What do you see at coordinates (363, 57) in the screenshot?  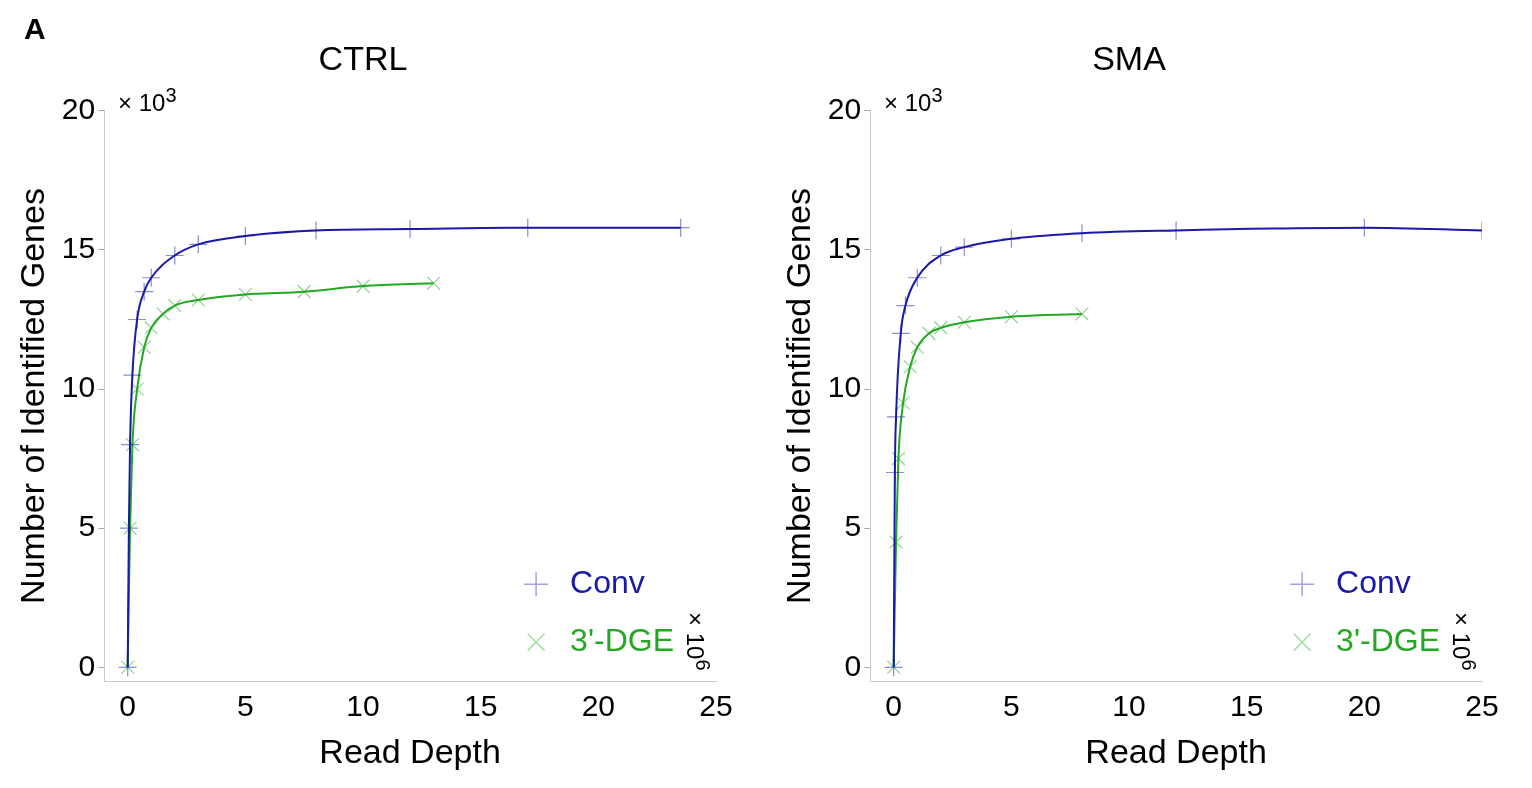 I see `chart-title: CTRL` at bounding box center [363, 57].